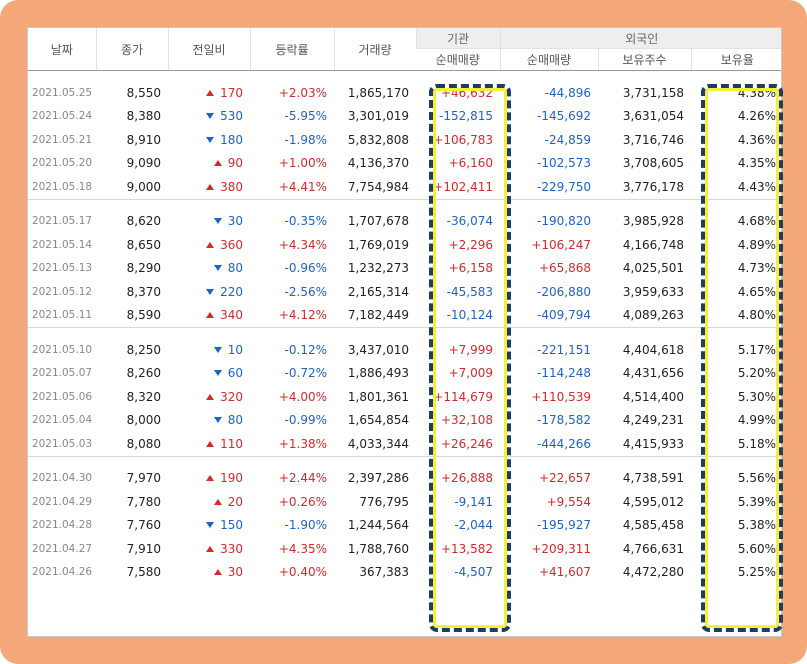 This screenshot has height=664, width=807. What do you see at coordinates (231, 186) in the screenshot?
I see `change-value: 380` at bounding box center [231, 186].